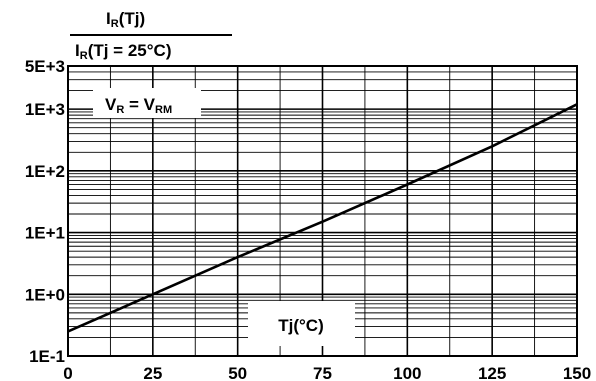 This screenshot has height=381, width=596. I want to click on x-axis-label: Tj(°C), so click(301, 323).